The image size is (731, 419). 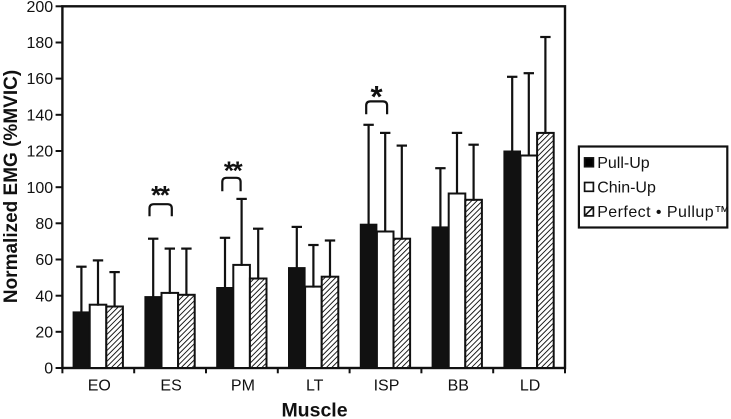 I want to click on svg-text: 20, so click(x=44, y=332).